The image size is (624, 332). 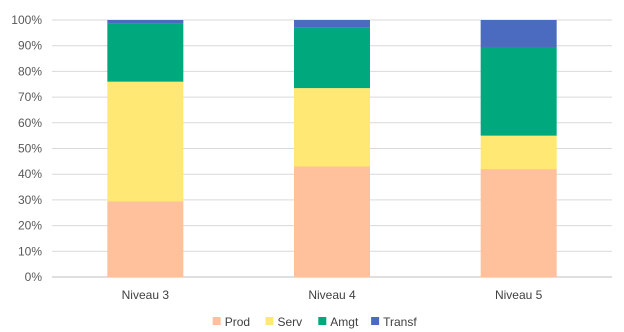 What do you see at coordinates (146, 295) in the screenshot?
I see `x-category-label: Niveau 3` at bounding box center [146, 295].